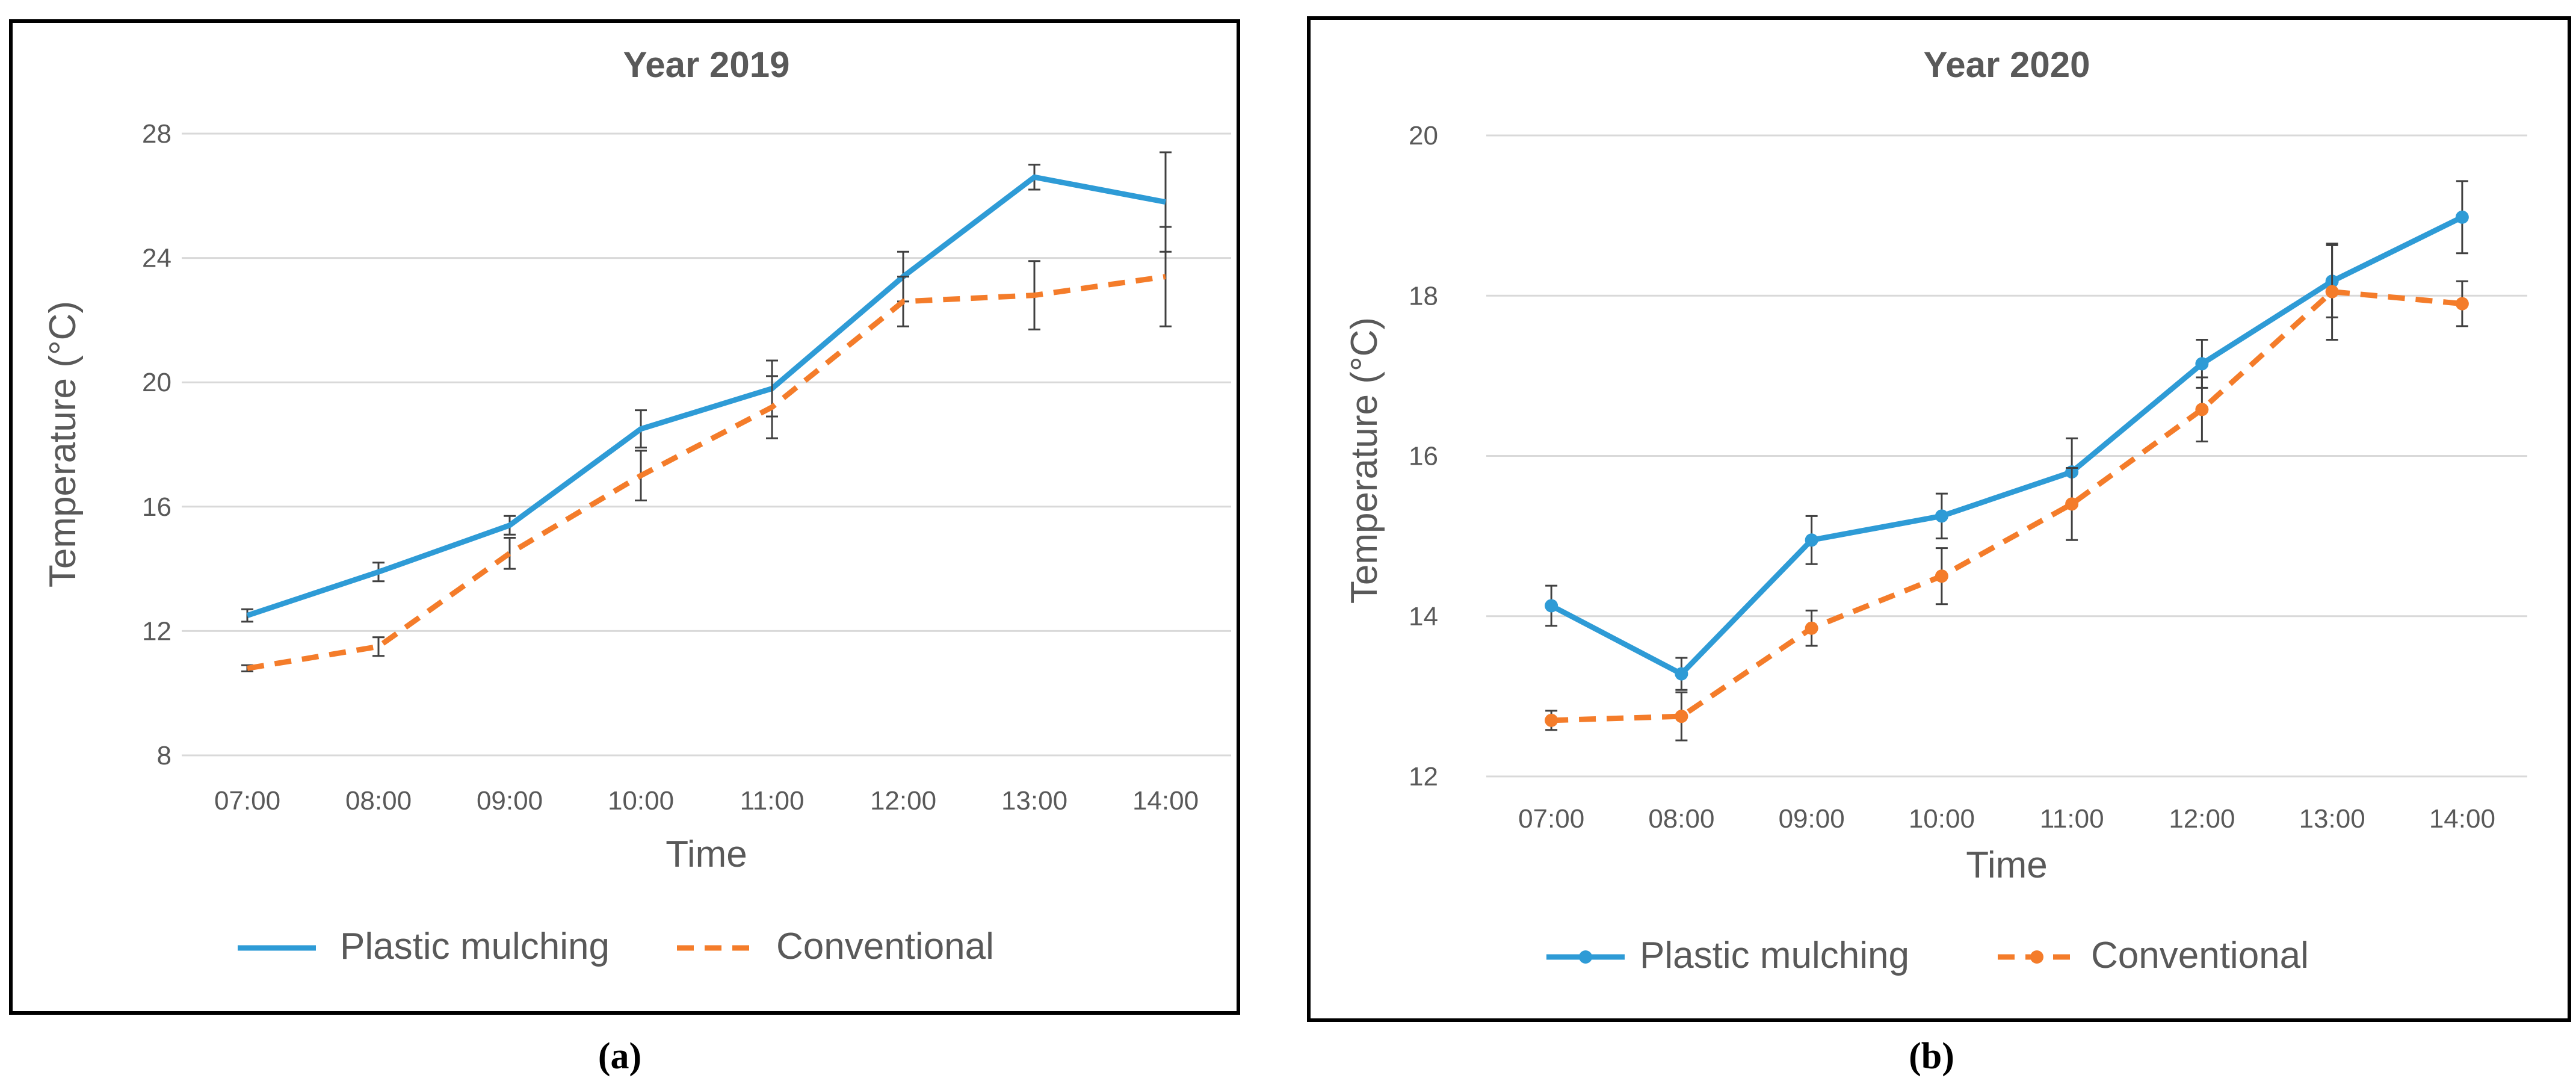 This screenshot has height=1090, width=2576. Describe the element at coordinates (156, 134) in the screenshot. I see `y-tick-label: 28` at that location.